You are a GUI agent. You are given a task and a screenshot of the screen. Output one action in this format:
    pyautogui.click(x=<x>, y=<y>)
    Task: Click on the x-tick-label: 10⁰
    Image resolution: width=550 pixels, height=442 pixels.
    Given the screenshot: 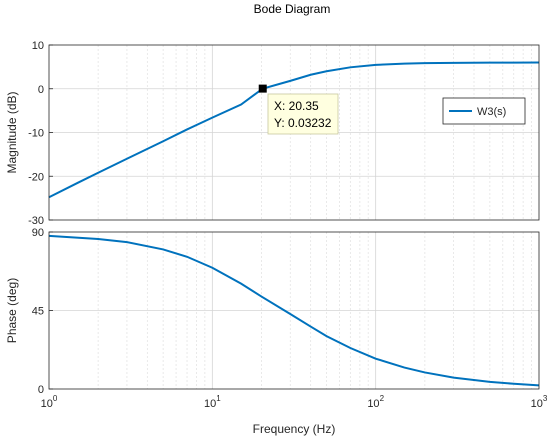 What is the action you would take?
    pyautogui.click(x=49, y=402)
    